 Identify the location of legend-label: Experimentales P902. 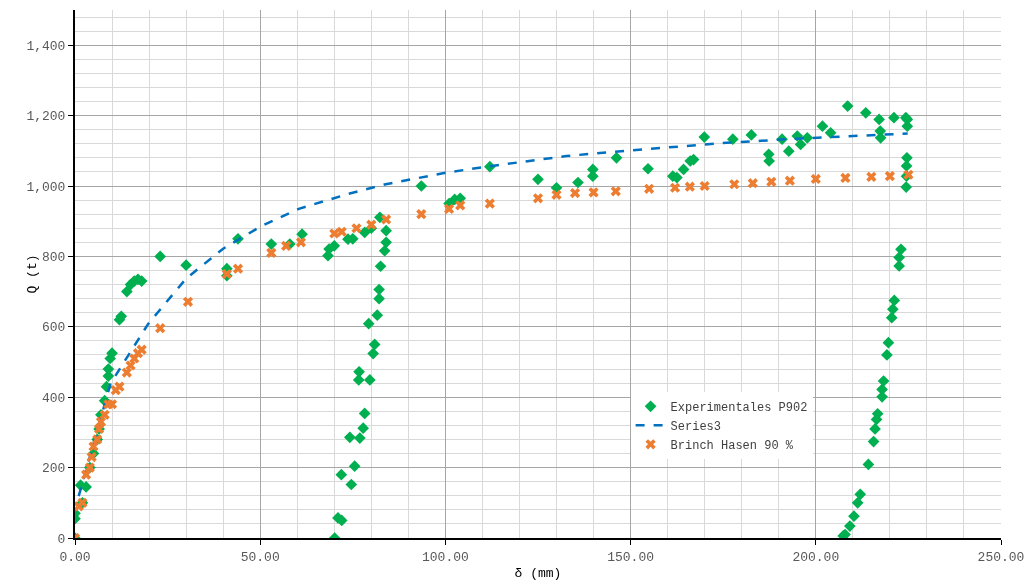
(739, 407).